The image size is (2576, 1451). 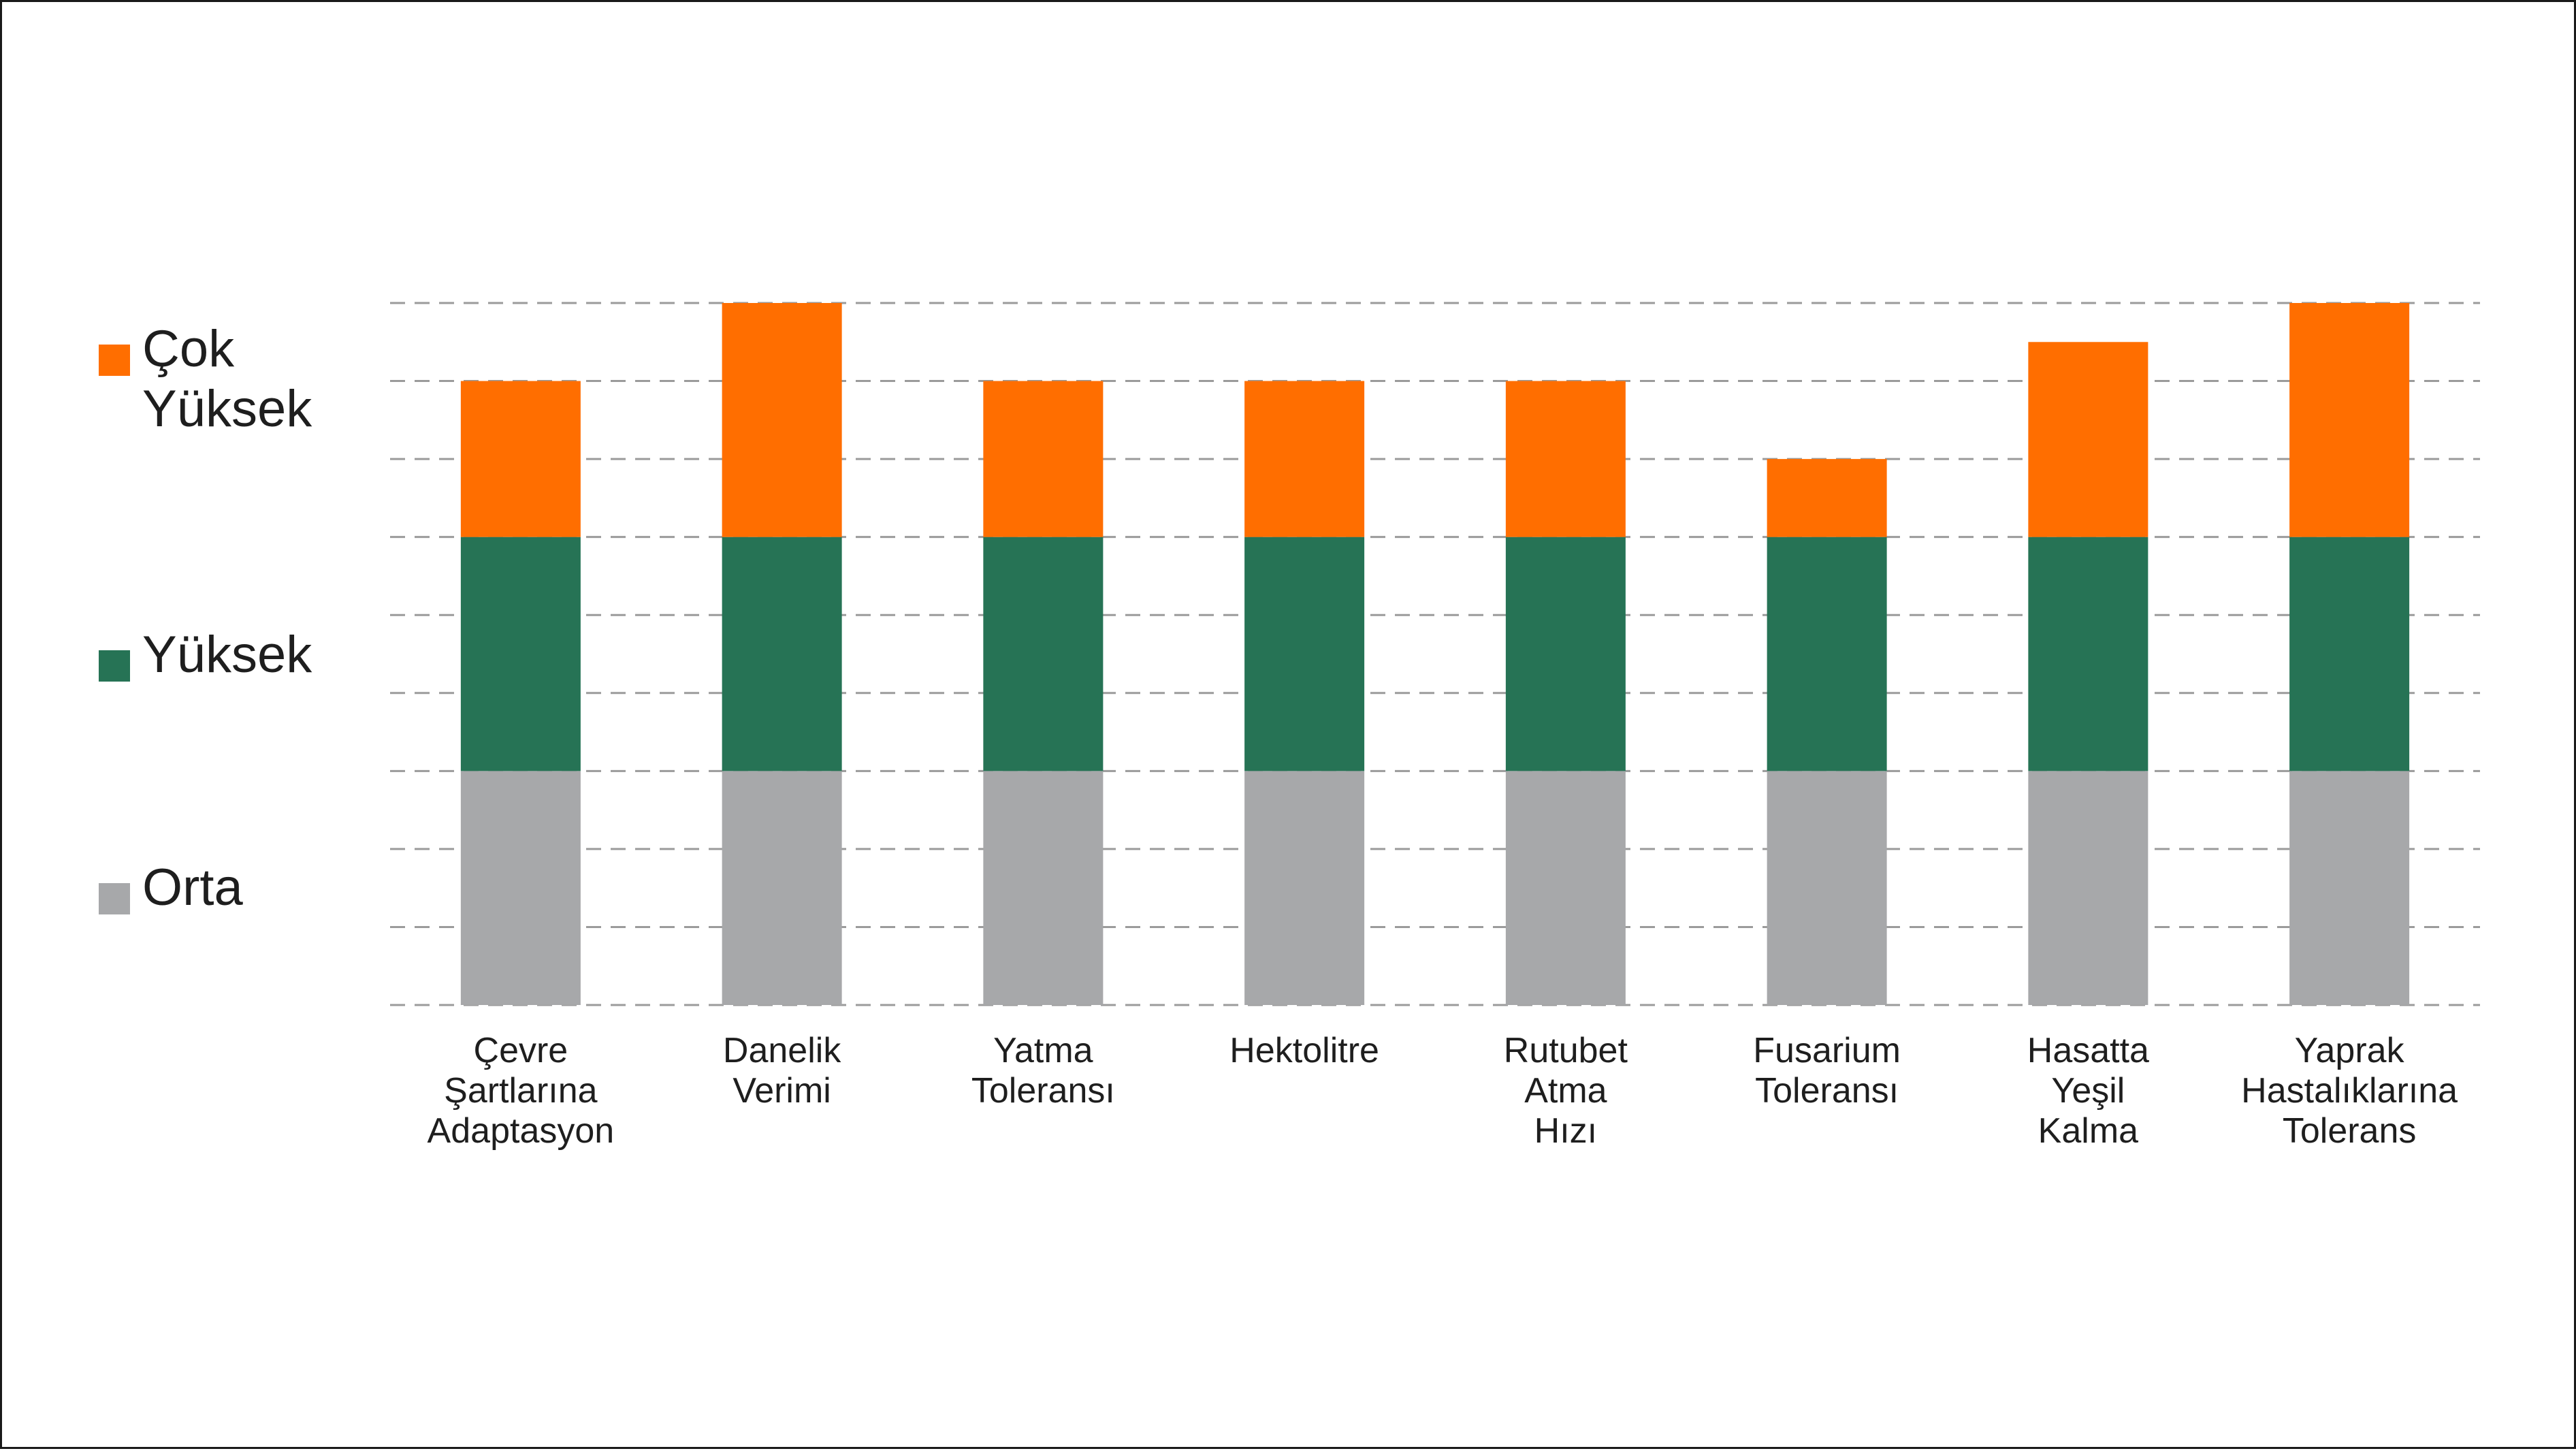 What do you see at coordinates (1043, 1091) in the screenshot?
I see `x-label-3-line-2: Toleransı` at bounding box center [1043, 1091].